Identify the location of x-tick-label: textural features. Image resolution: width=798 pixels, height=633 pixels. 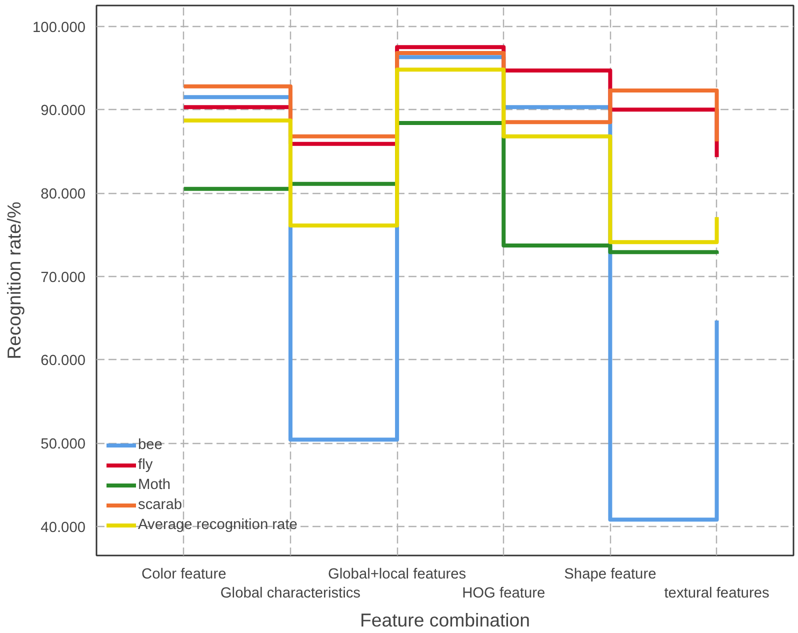
(717, 594).